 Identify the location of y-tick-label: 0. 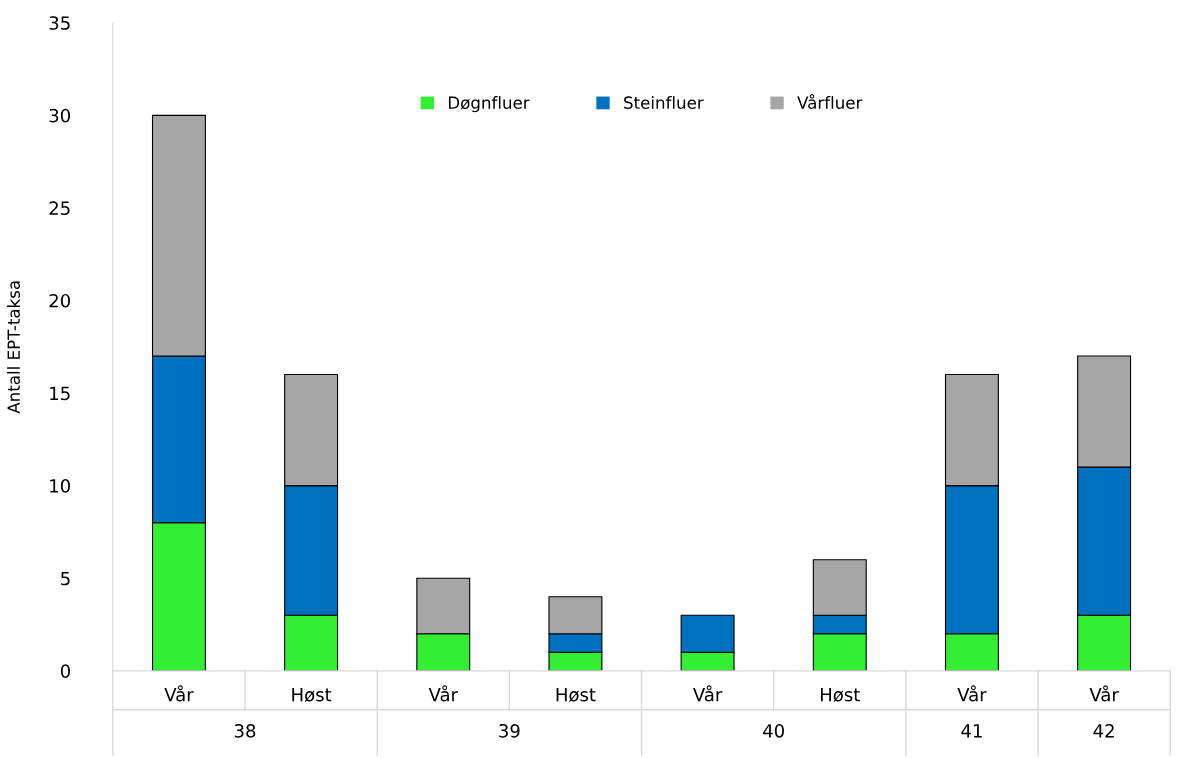
(65, 671).